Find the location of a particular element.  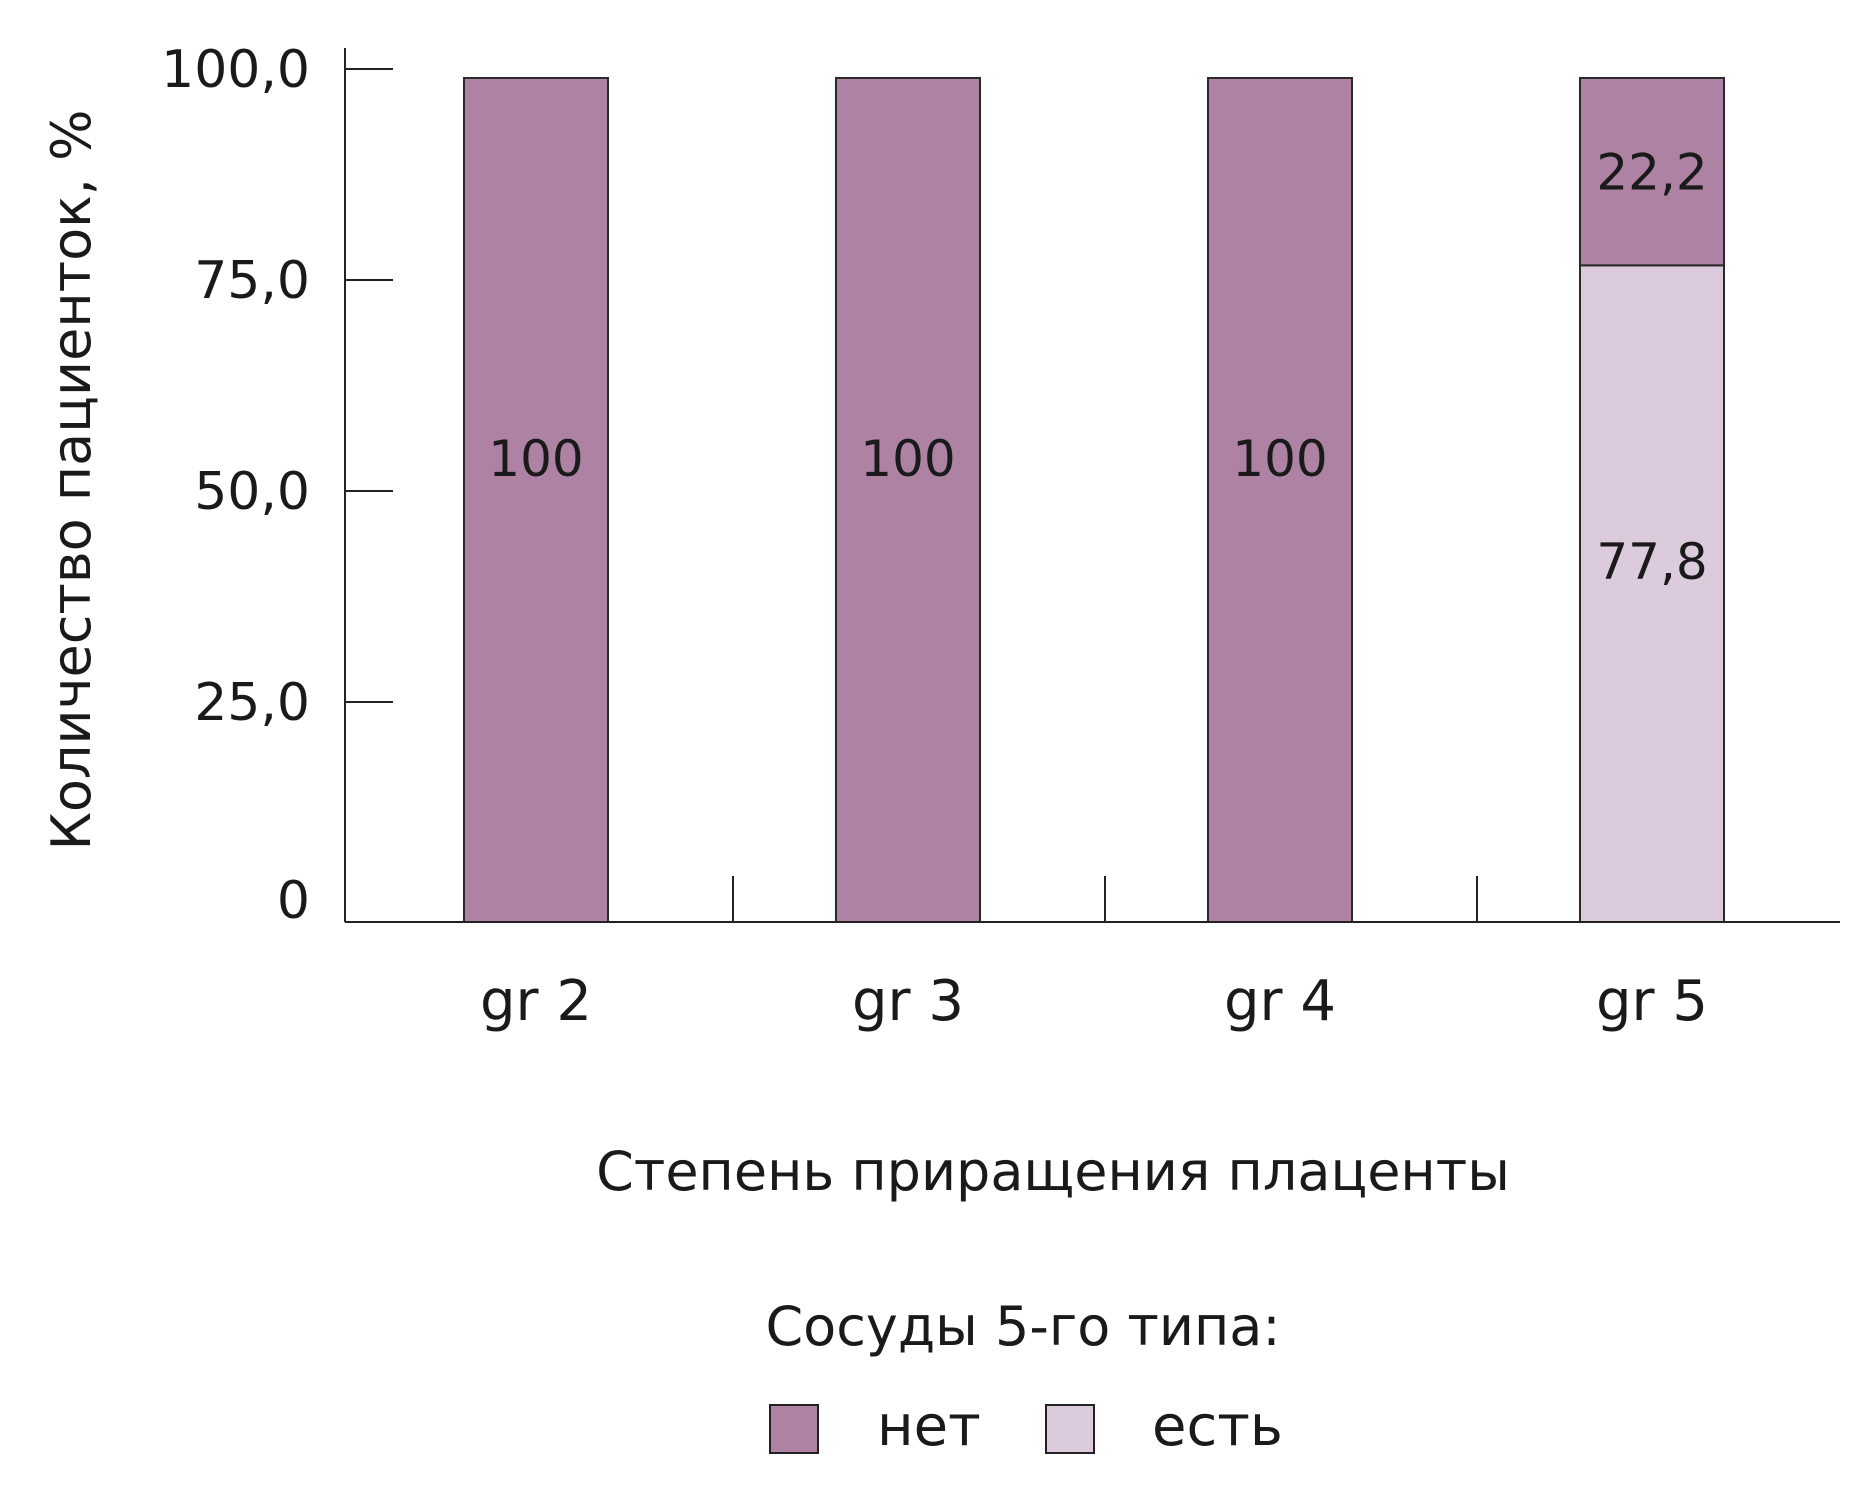

x-axis-title: Степень приращения плаценты is located at coordinates (1053, 1171).